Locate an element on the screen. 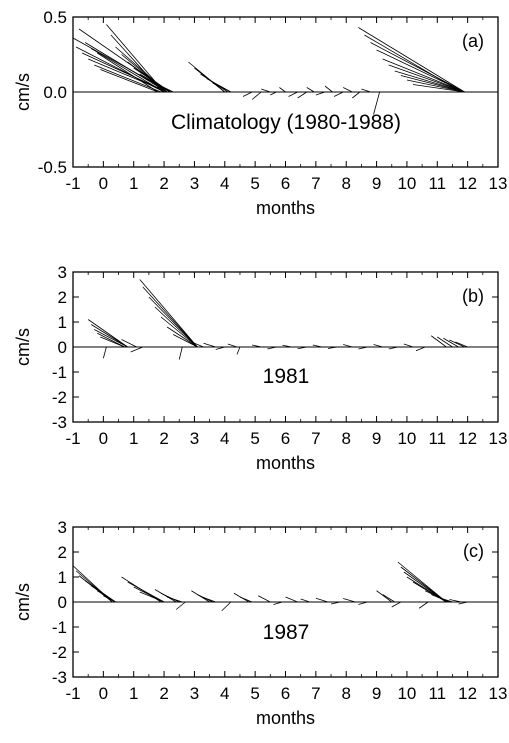 Image resolution: width=509 pixels, height=743 pixels. x-tick-label: 3 is located at coordinates (194, 693).